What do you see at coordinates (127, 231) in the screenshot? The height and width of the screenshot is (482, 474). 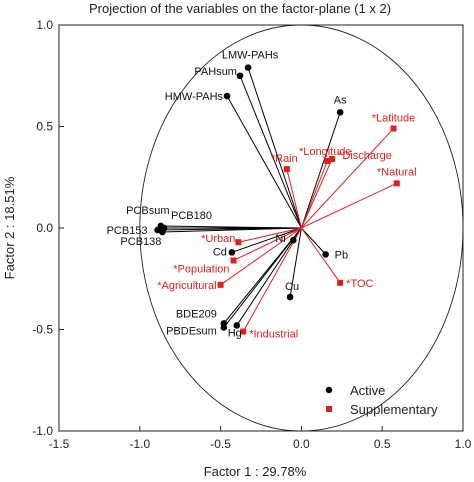 I see `point-label: PCB153` at bounding box center [127, 231].